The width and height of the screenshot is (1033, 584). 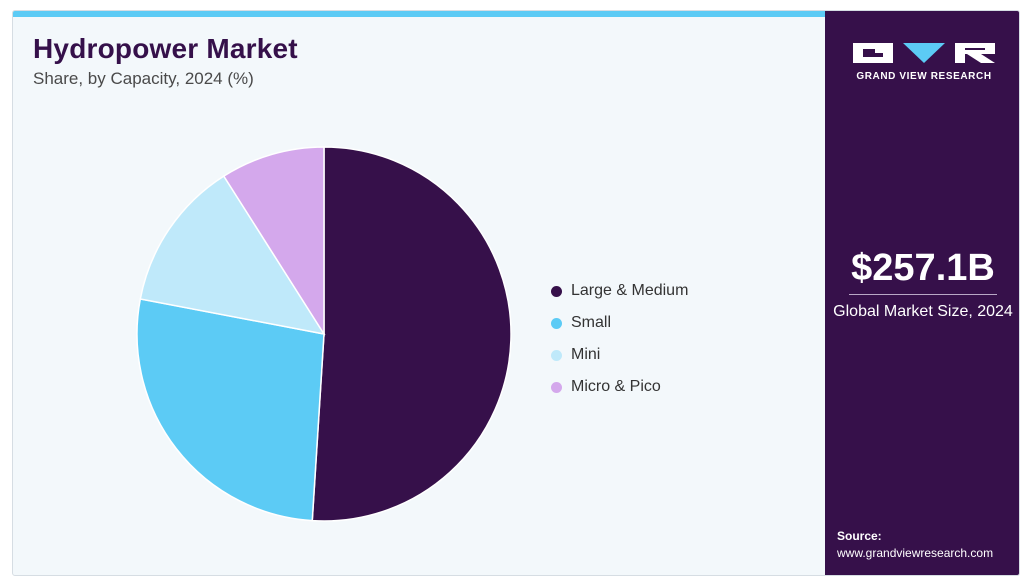 I want to click on source-label: Source:, so click(x=859, y=536).